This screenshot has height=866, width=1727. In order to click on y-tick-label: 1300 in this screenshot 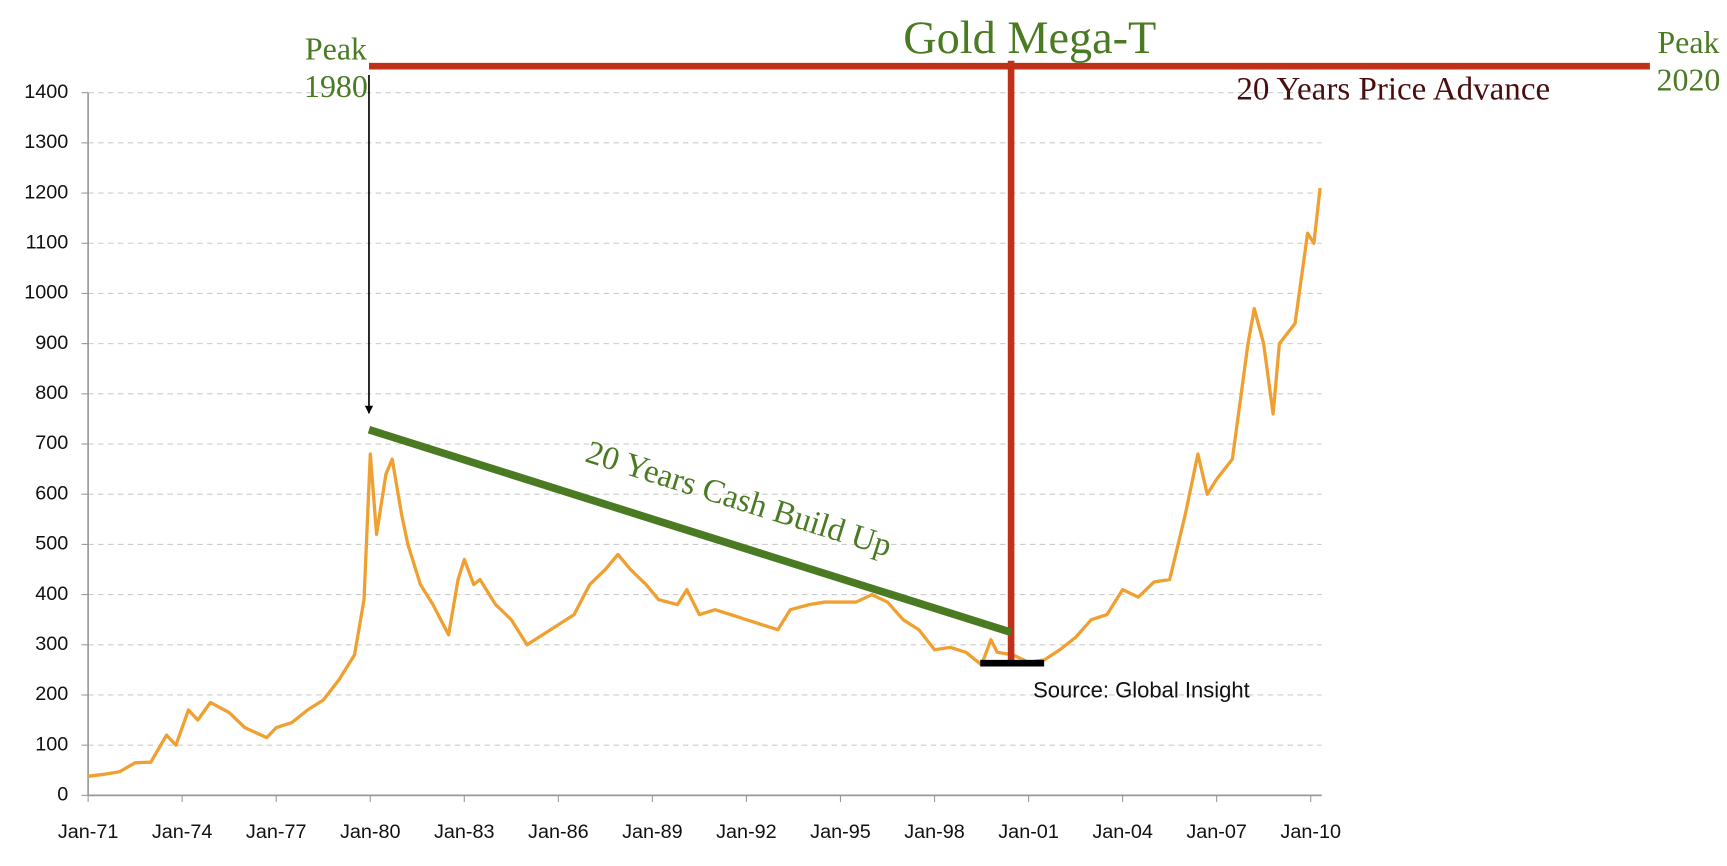, I will do `click(46, 142)`.